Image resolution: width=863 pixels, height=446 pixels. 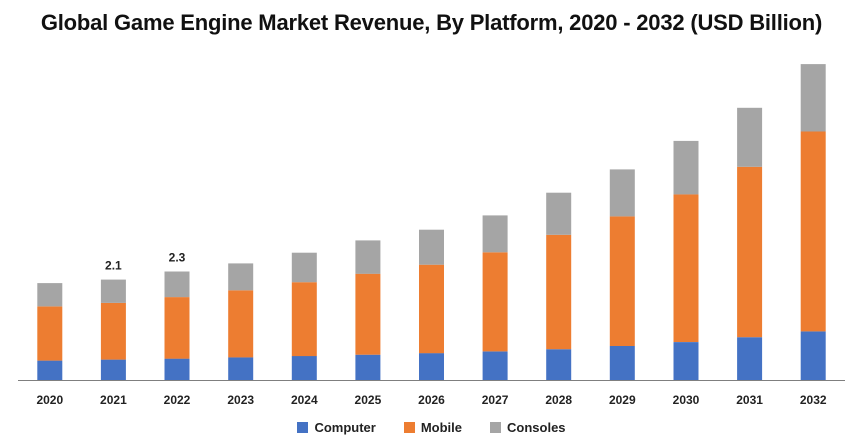 I want to click on bar-computer-2023, so click(x=241, y=368).